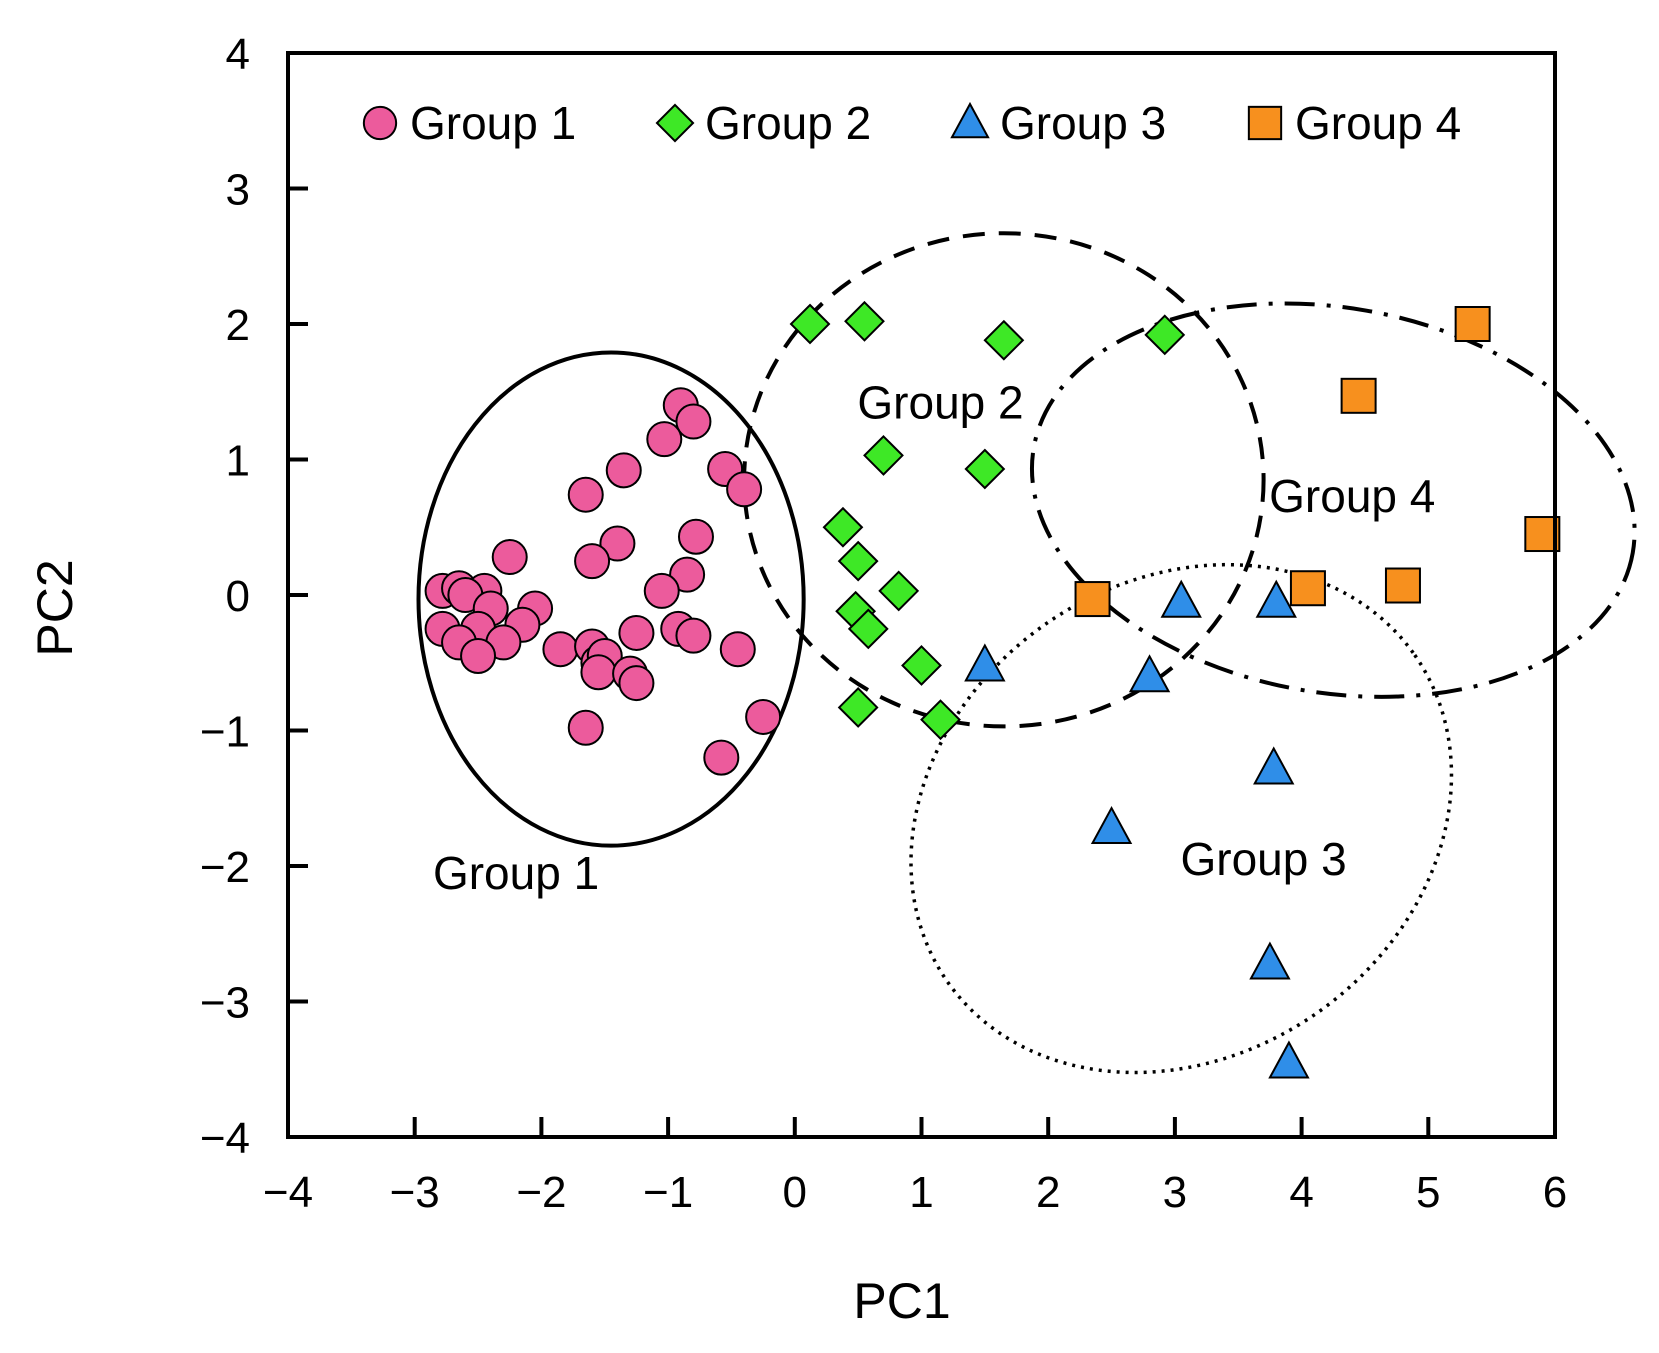  I want to click on y-tick-label: −4, so click(225, 1138).